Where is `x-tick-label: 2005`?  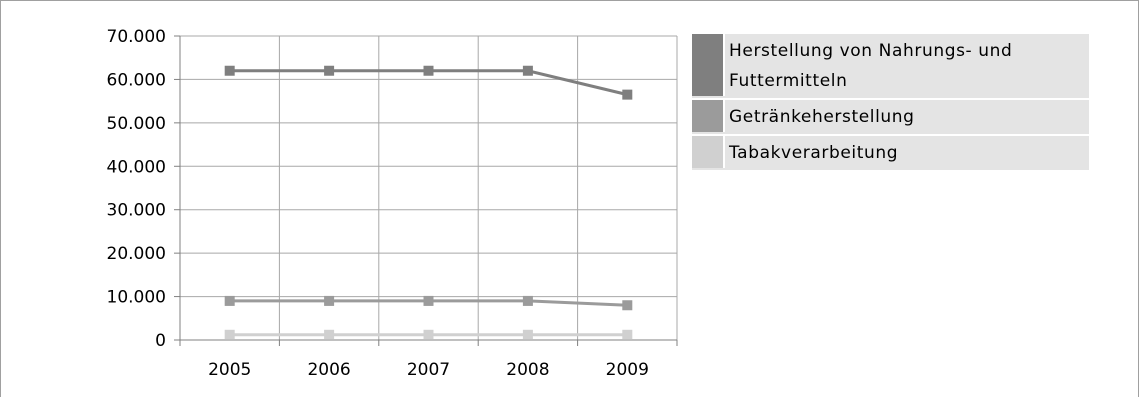
x-tick-label: 2005 is located at coordinates (229, 370).